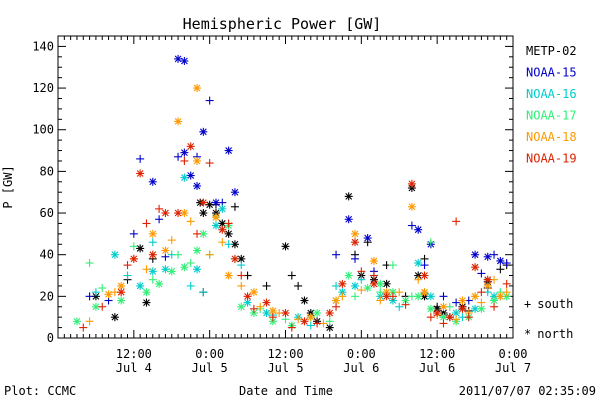 The height and width of the screenshot is (400, 600). What do you see at coordinates (47, 255) in the screenshot?
I see `y-tick-label: 40` at bounding box center [47, 255].